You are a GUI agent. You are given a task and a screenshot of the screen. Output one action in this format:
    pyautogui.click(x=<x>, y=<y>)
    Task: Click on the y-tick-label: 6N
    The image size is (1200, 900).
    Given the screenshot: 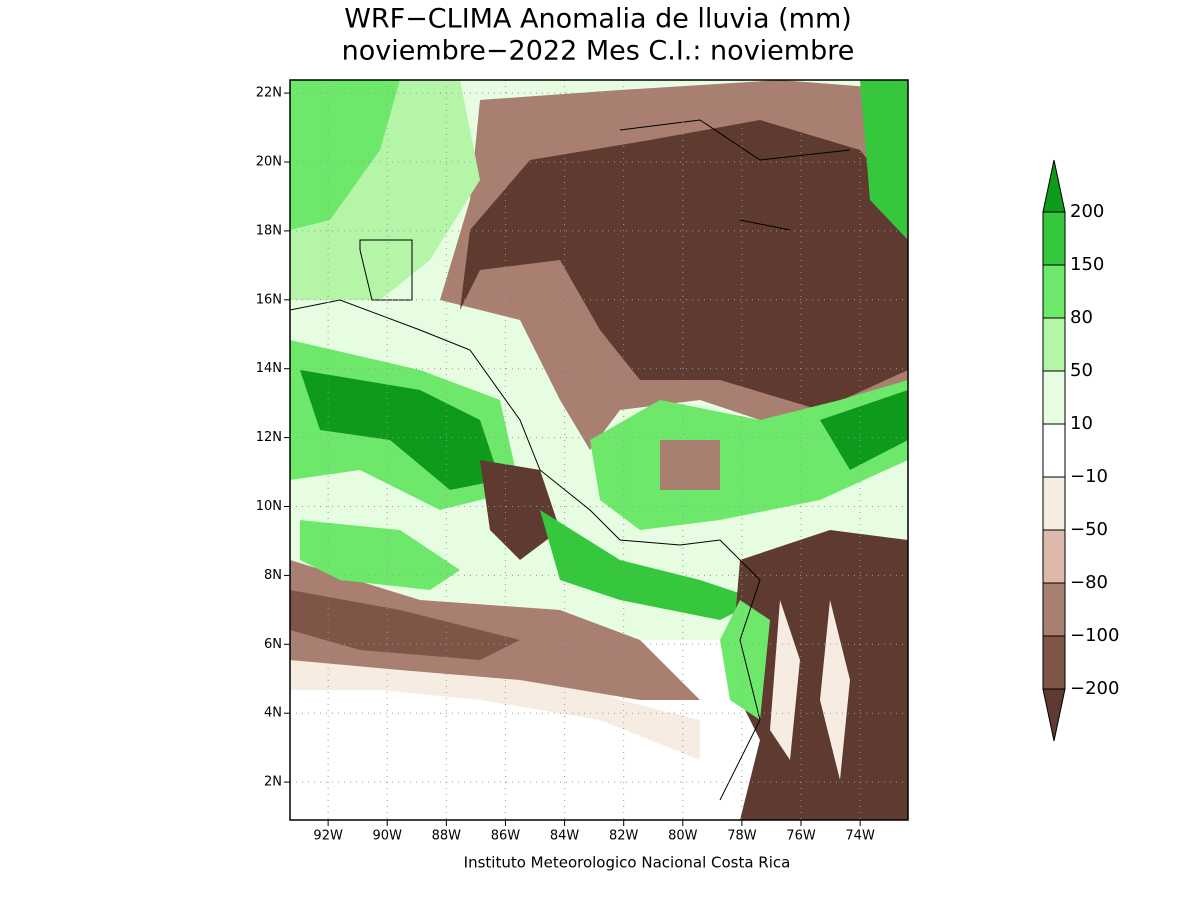 What is the action you would take?
    pyautogui.click(x=273, y=644)
    